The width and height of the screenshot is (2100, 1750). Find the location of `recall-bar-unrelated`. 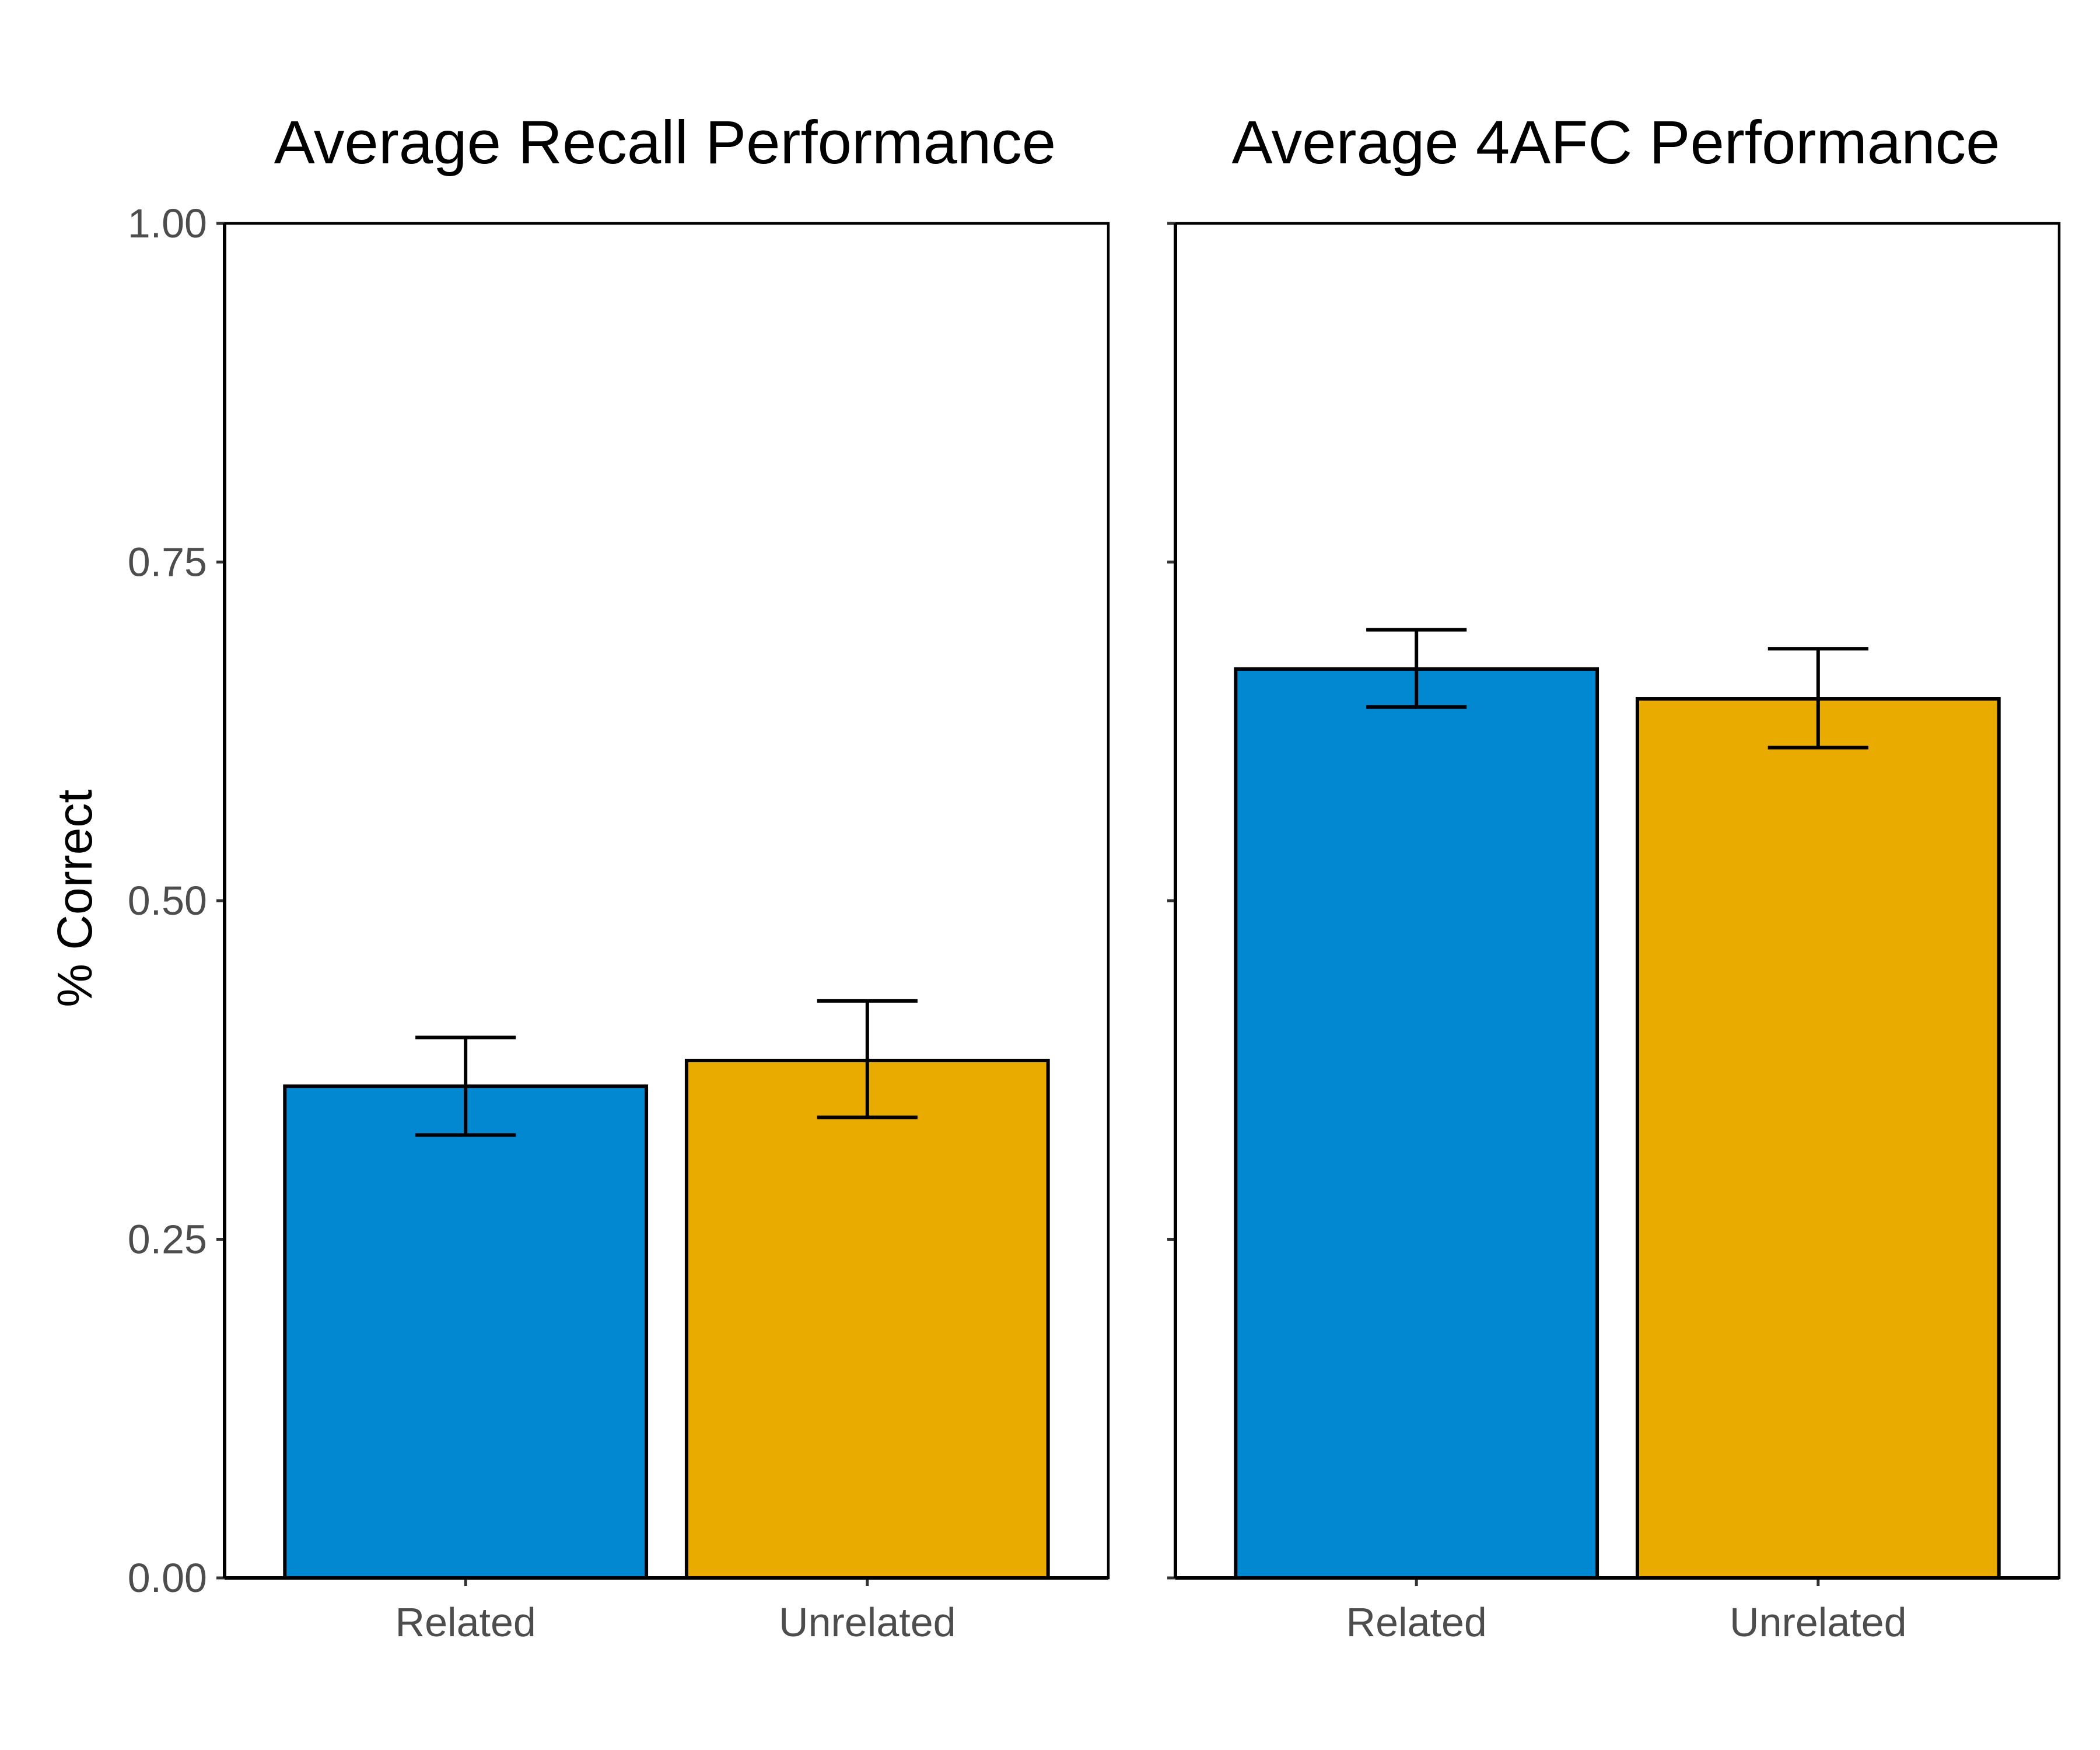

recall-bar-unrelated is located at coordinates (867, 1319).